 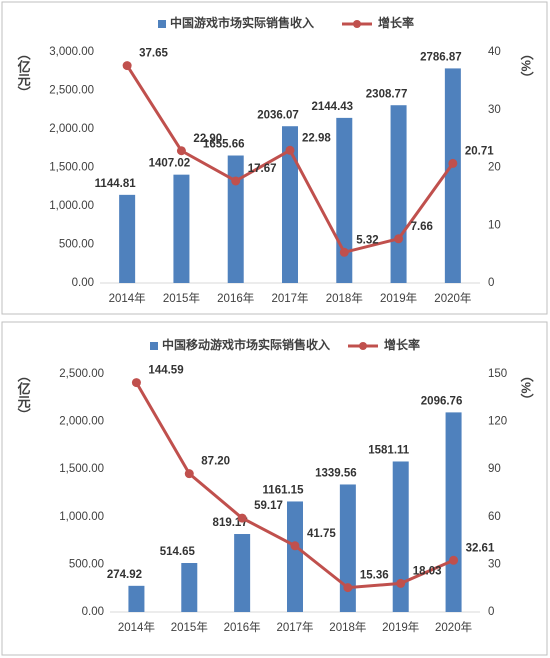 I want to click on line-value-label: 87.20, so click(x=215, y=462).